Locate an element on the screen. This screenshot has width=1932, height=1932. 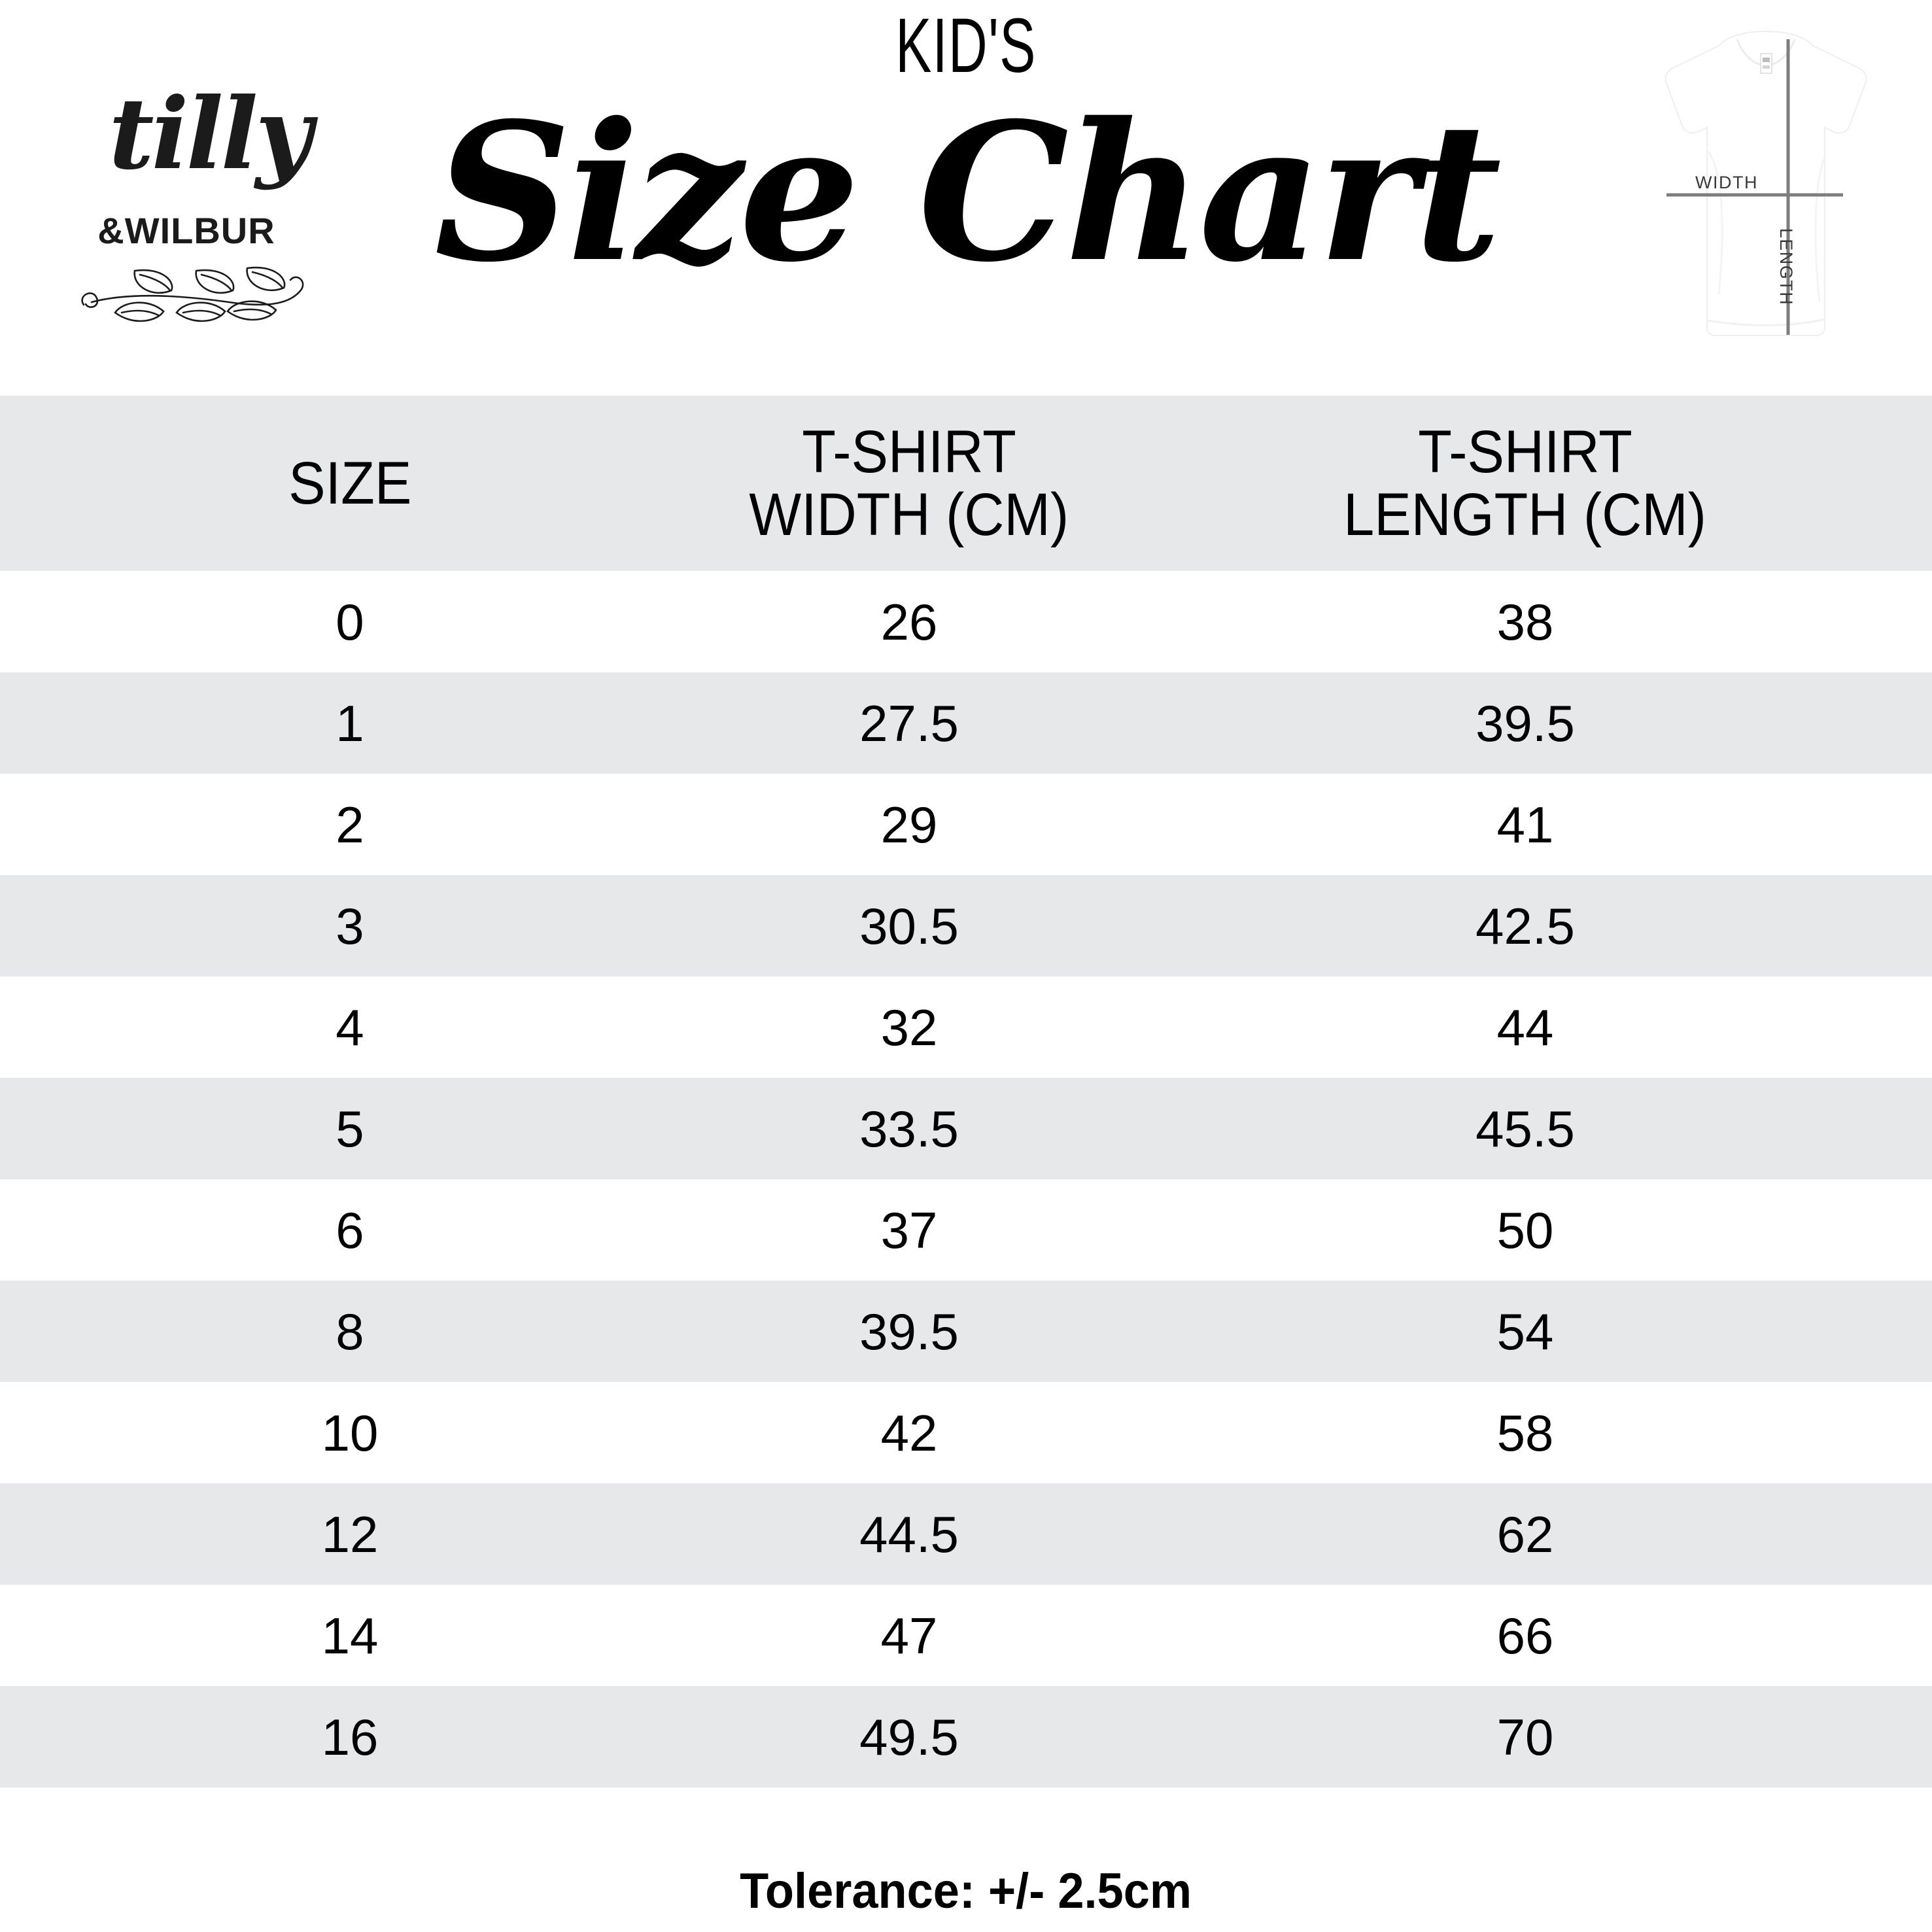
column-header-length-line1: T-SHIRT is located at coordinates (1525, 452).